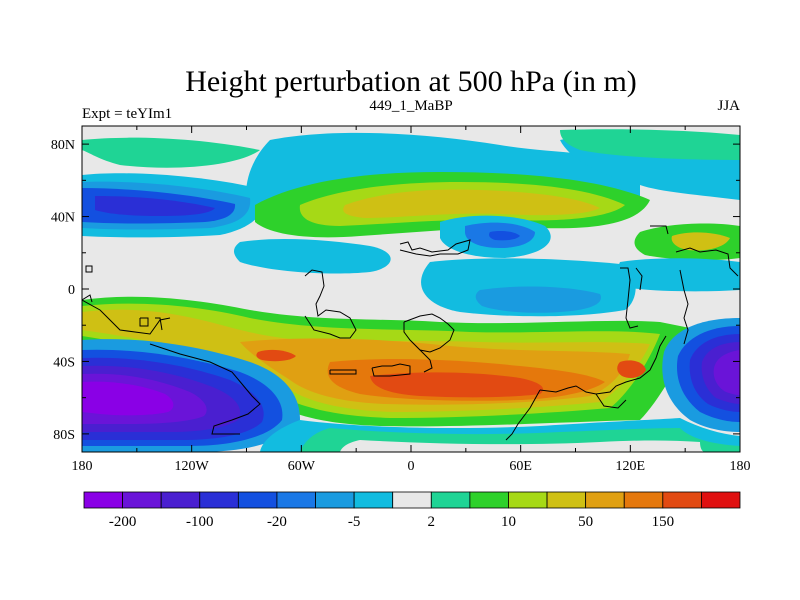 This screenshot has height=600, width=800. What do you see at coordinates (631, 466) in the screenshot?
I see `x-tick-label: 120E` at bounding box center [631, 466].